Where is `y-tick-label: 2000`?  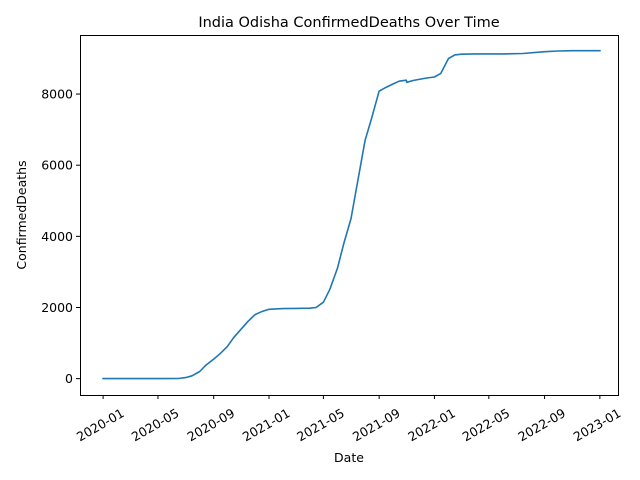 y-tick-label: 2000 is located at coordinates (57, 307).